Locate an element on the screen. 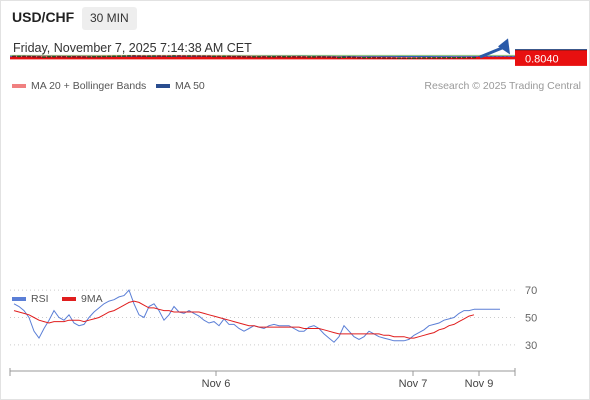 The height and width of the screenshot is (400, 590). x-tick-label: Nov 6 is located at coordinates (216, 384).